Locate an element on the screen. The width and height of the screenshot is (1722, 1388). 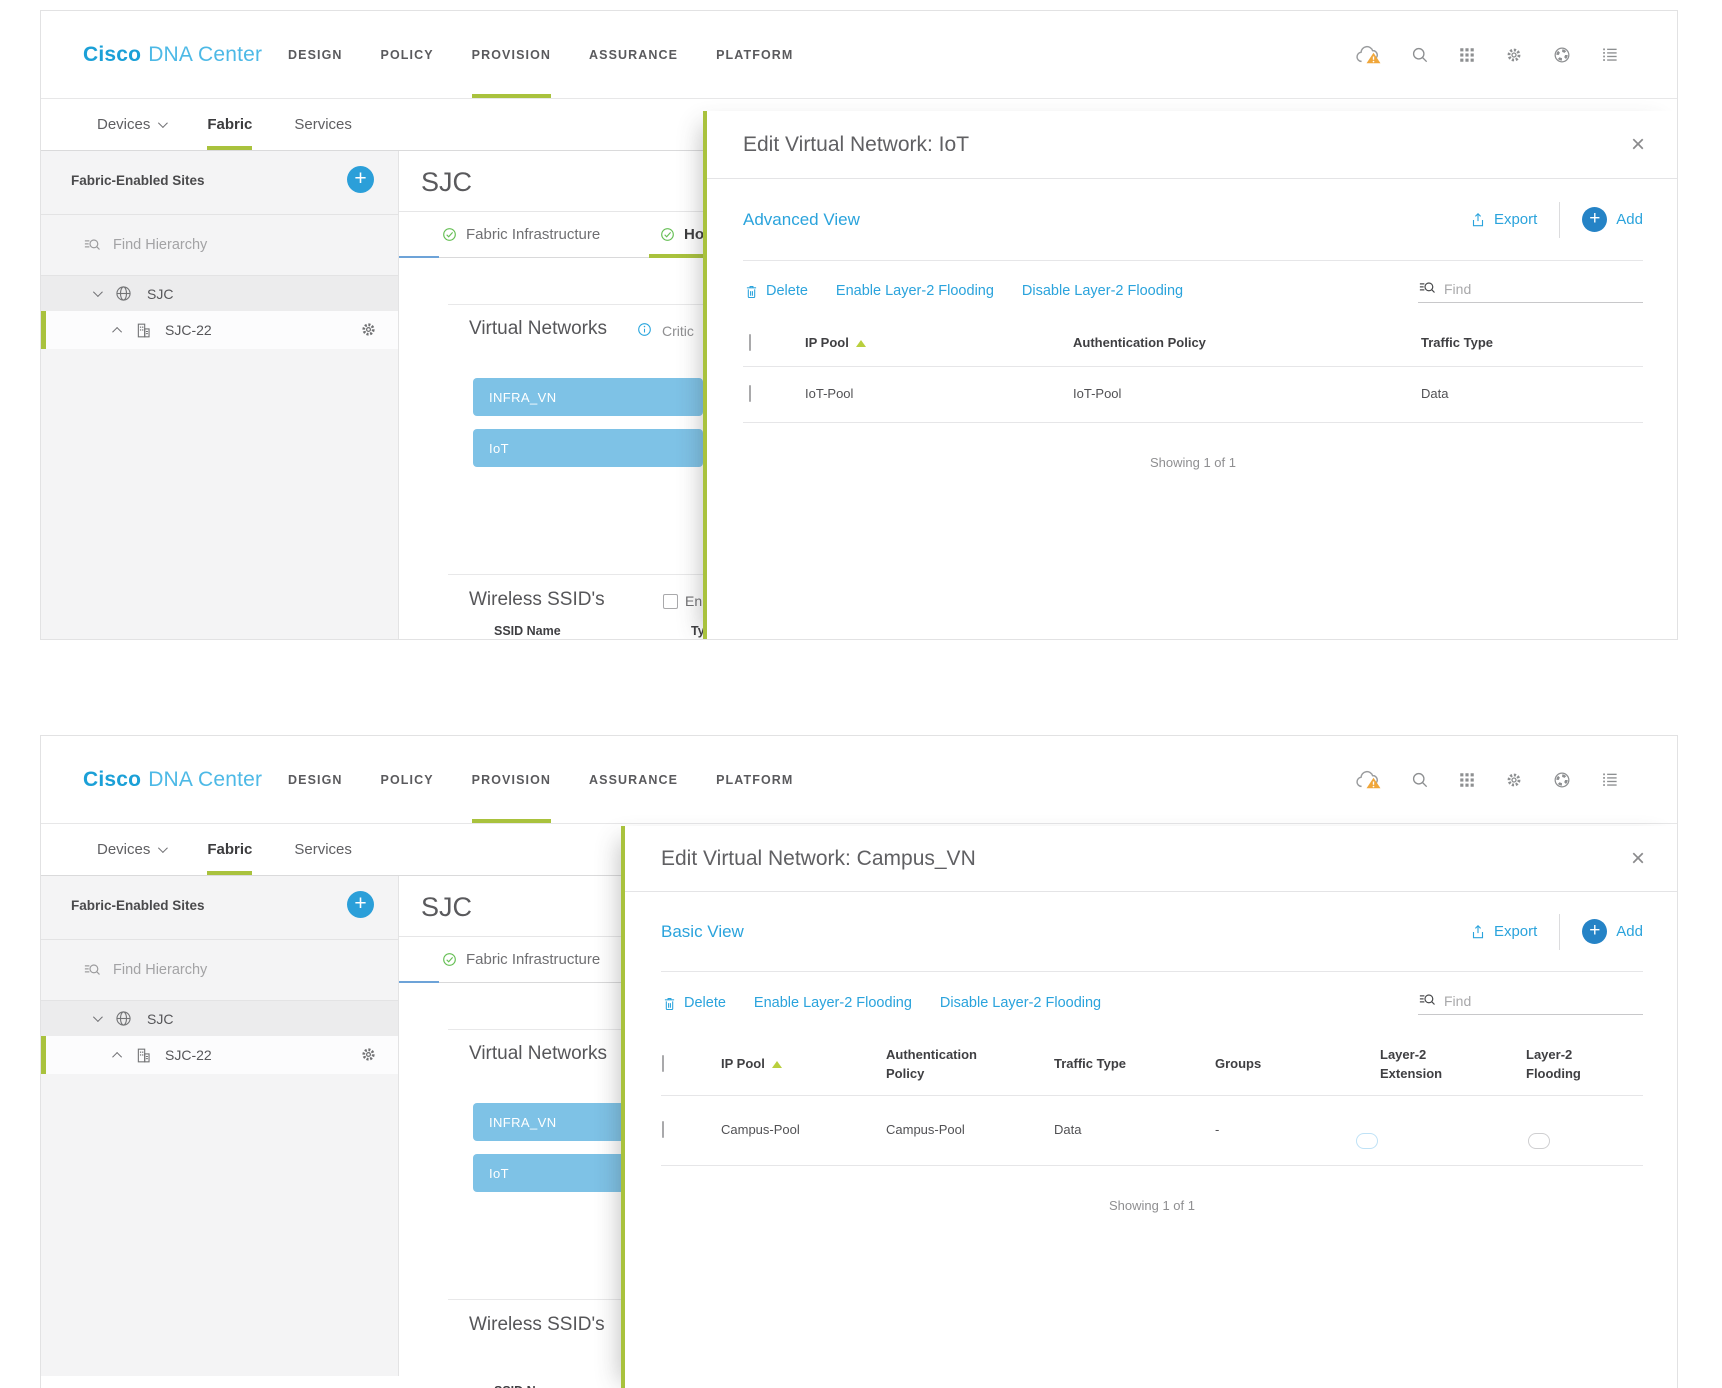
site-page-title: SJC is located at coordinates (447, 907).